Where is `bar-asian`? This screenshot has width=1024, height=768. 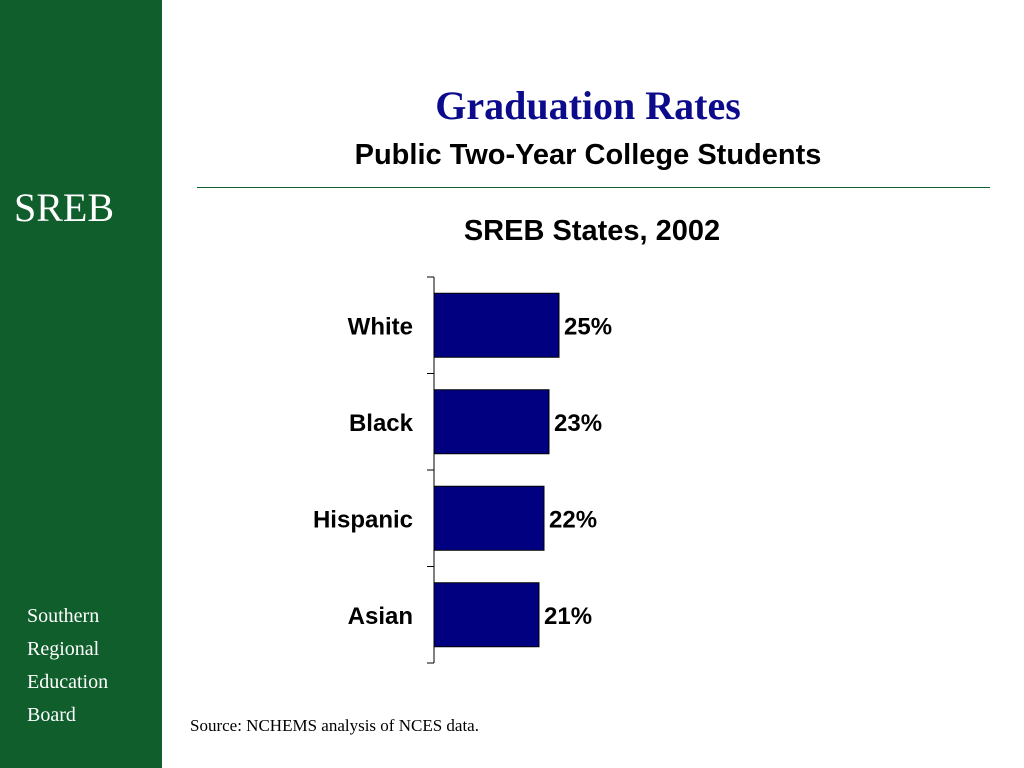
bar-asian is located at coordinates (486, 615).